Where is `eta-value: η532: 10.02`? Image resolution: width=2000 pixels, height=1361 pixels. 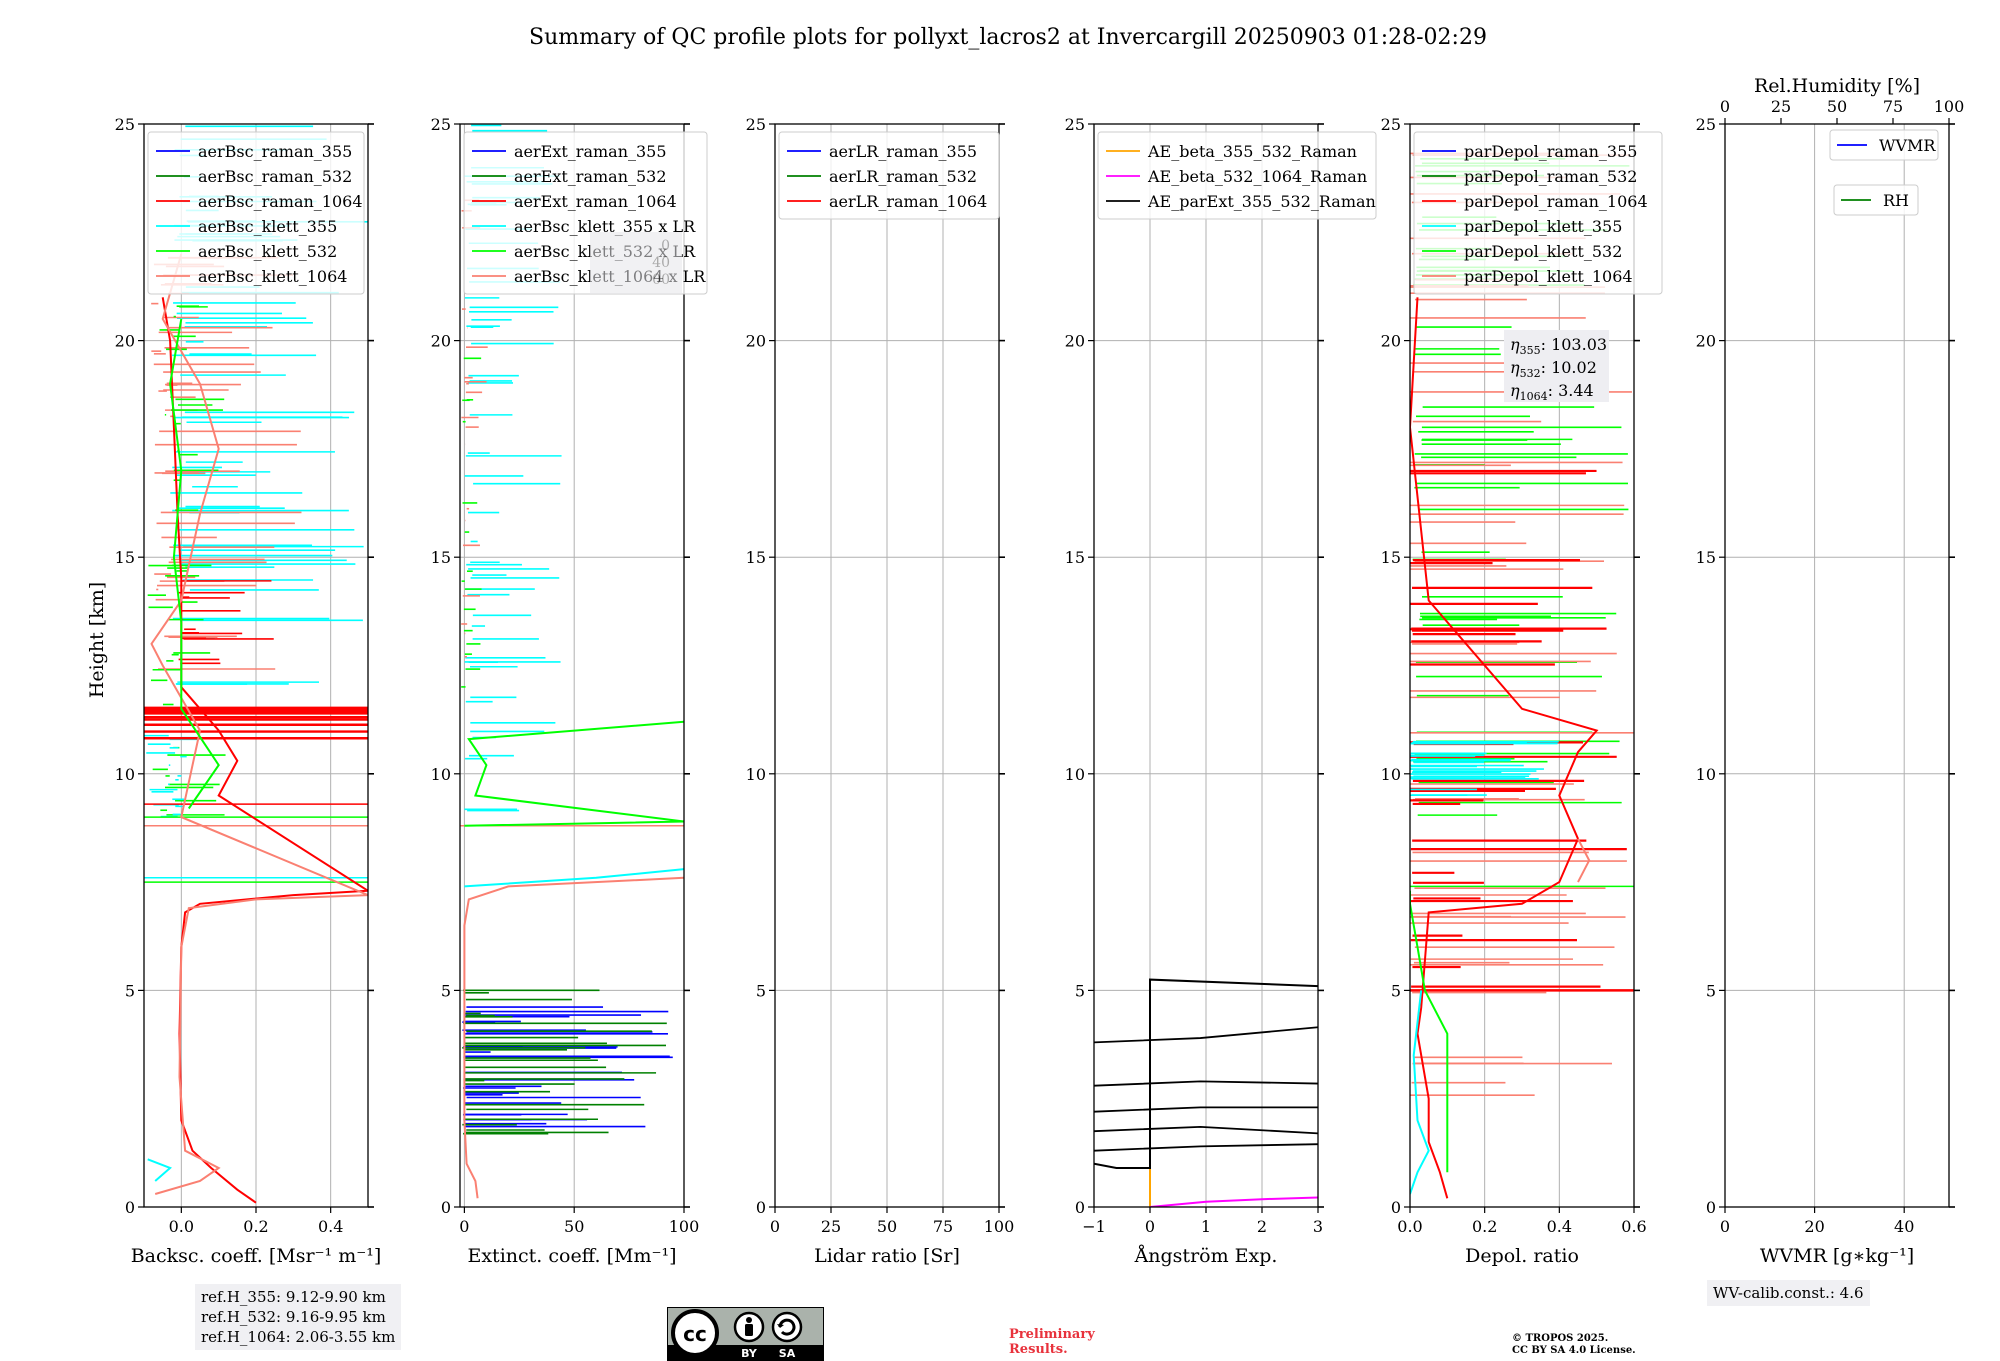
eta-value: η532: 10.02 is located at coordinates (1553, 369).